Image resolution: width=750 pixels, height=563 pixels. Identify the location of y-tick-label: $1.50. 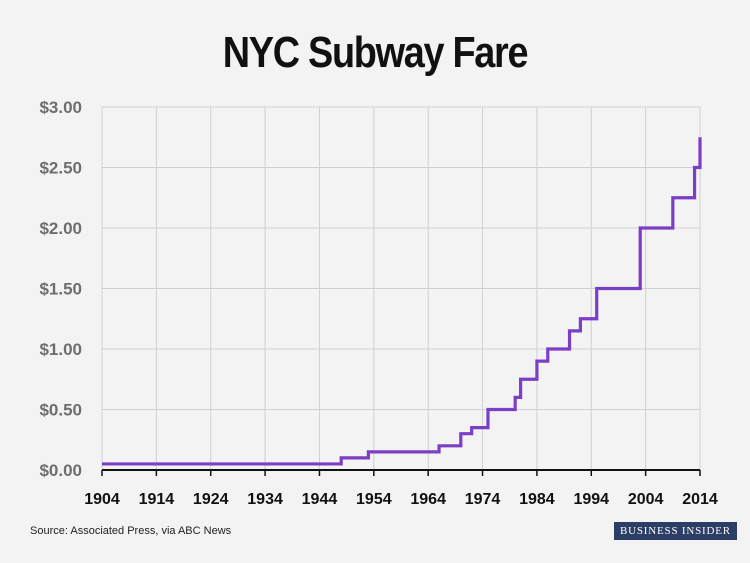
(60, 289).